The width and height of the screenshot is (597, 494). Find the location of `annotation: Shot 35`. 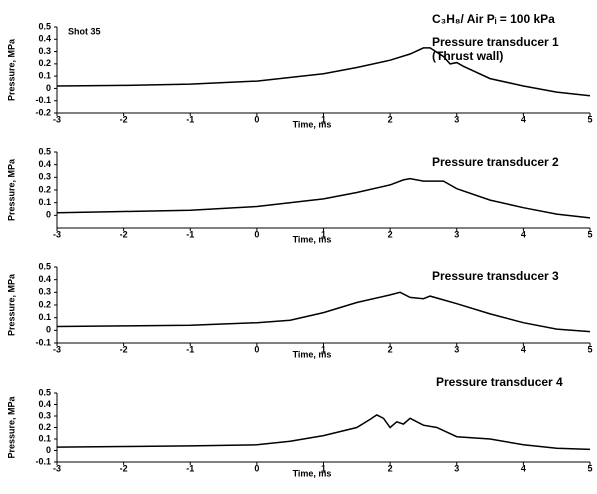

annotation: Shot 35 is located at coordinates (84, 31).